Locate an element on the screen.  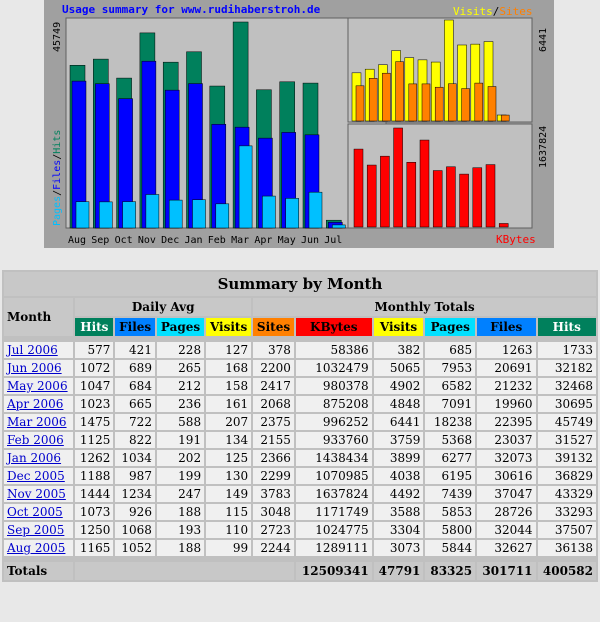
value-cell: 5368 is located at coordinates (450, 440).